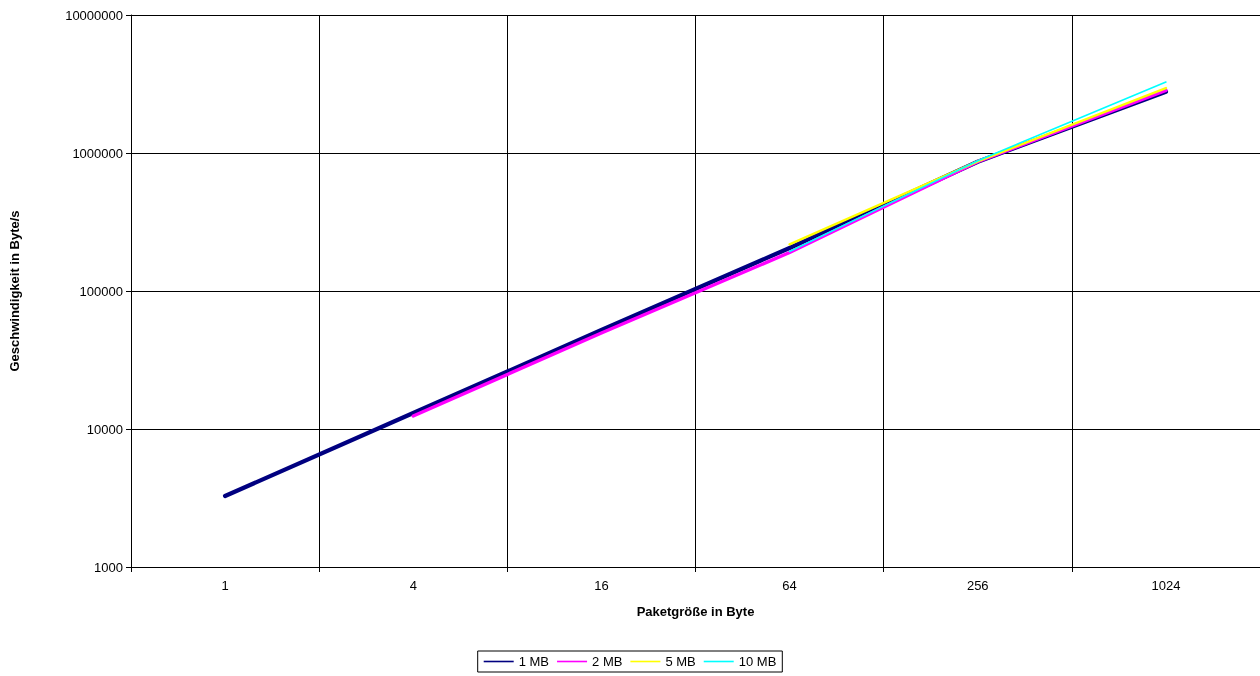  What do you see at coordinates (97, 153) in the screenshot?
I see `y-tick-label: 1000000` at bounding box center [97, 153].